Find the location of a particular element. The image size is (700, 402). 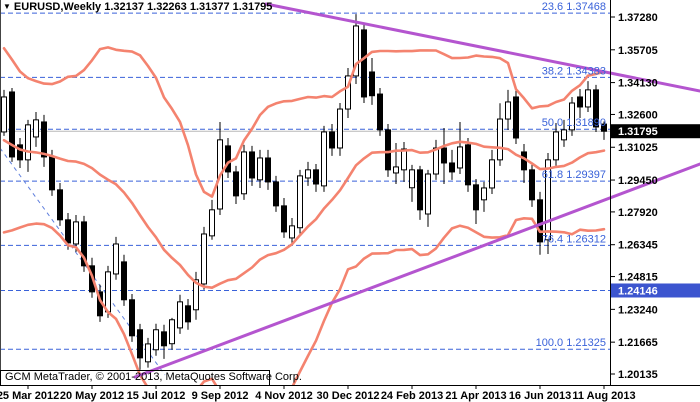

chart-symbol-timeframe: EURUSD,Weekly is located at coordinates (57, 7).